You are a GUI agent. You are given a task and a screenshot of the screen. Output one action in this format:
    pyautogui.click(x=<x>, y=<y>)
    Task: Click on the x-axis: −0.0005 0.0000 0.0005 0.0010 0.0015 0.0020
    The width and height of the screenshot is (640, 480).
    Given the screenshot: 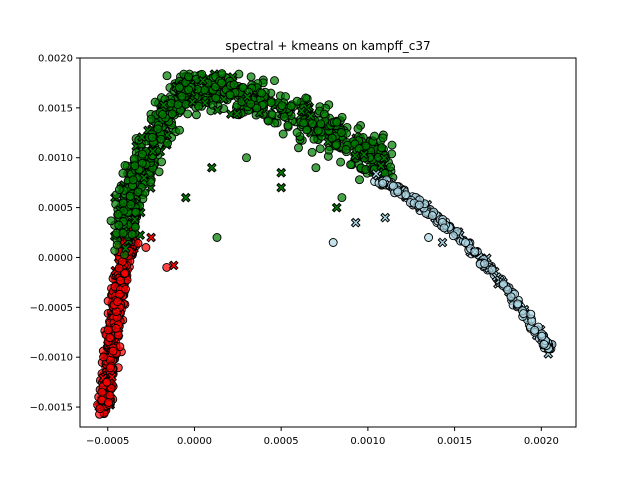 What is the action you would take?
    pyautogui.click(x=322, y=437)
    